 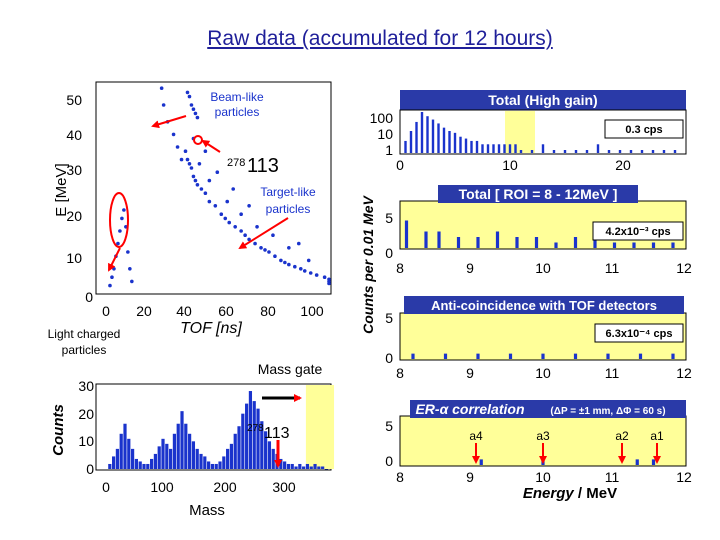 I want to click on scatter-frame, so click(x=213, y=188).